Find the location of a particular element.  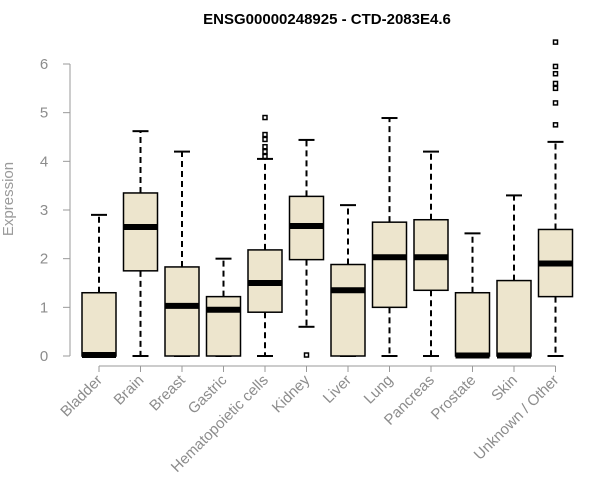

box-liver is located at coordinates (348, 280).